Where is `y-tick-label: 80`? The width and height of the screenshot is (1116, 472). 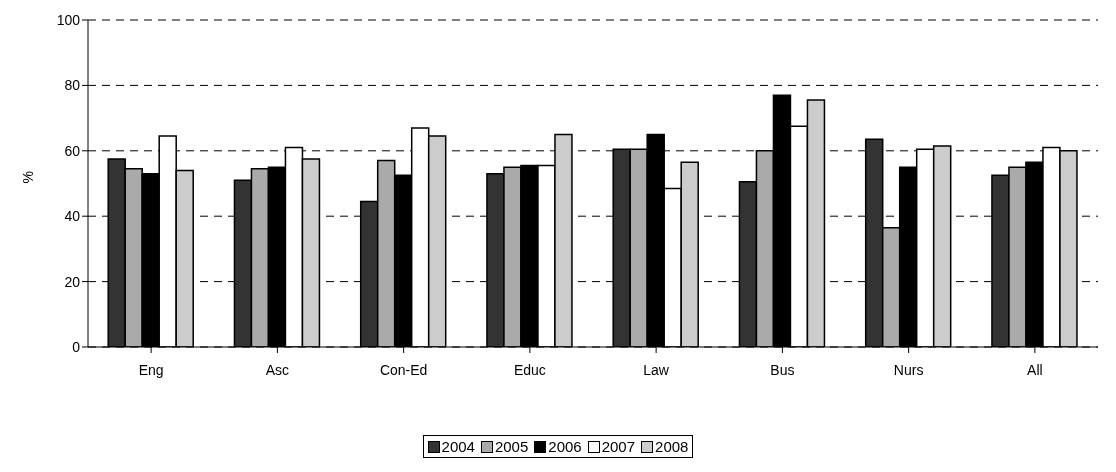
y-tick-label: 80 is located at coordinates (72, 85).